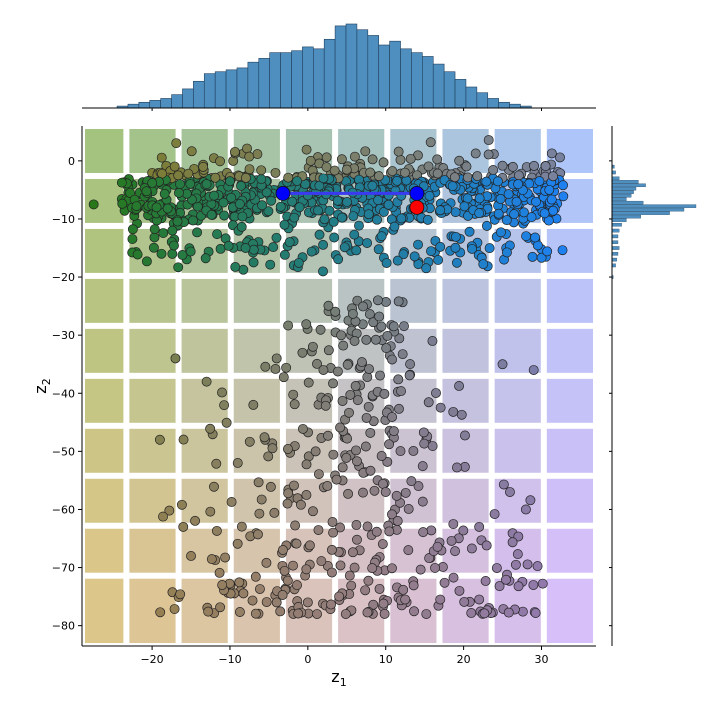 The width and height of the screenshot is (720, 724). I want to click on y-tick-label: −50, so click(63, 451).